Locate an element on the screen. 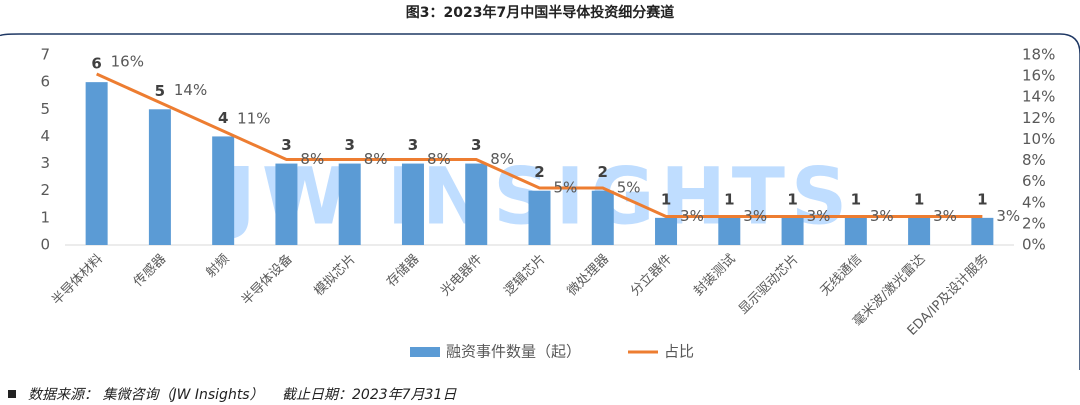  bar-label: 4 is located at coordinates (223, 118).